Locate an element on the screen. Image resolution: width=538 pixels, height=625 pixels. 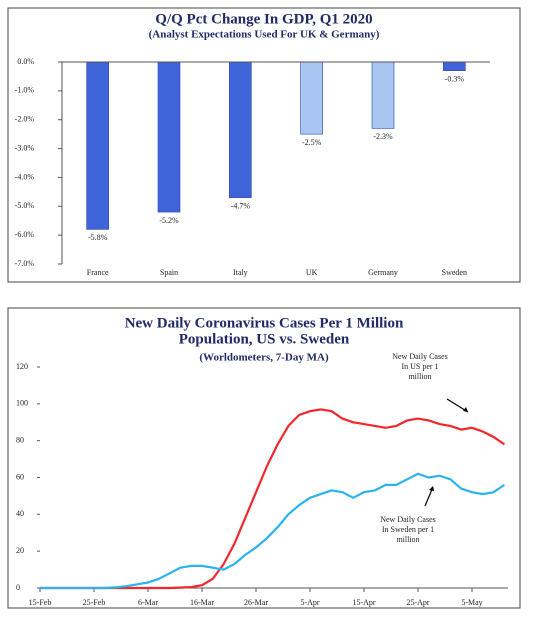
y-tick-label: -3.0% is located at coordinates (25, 147).